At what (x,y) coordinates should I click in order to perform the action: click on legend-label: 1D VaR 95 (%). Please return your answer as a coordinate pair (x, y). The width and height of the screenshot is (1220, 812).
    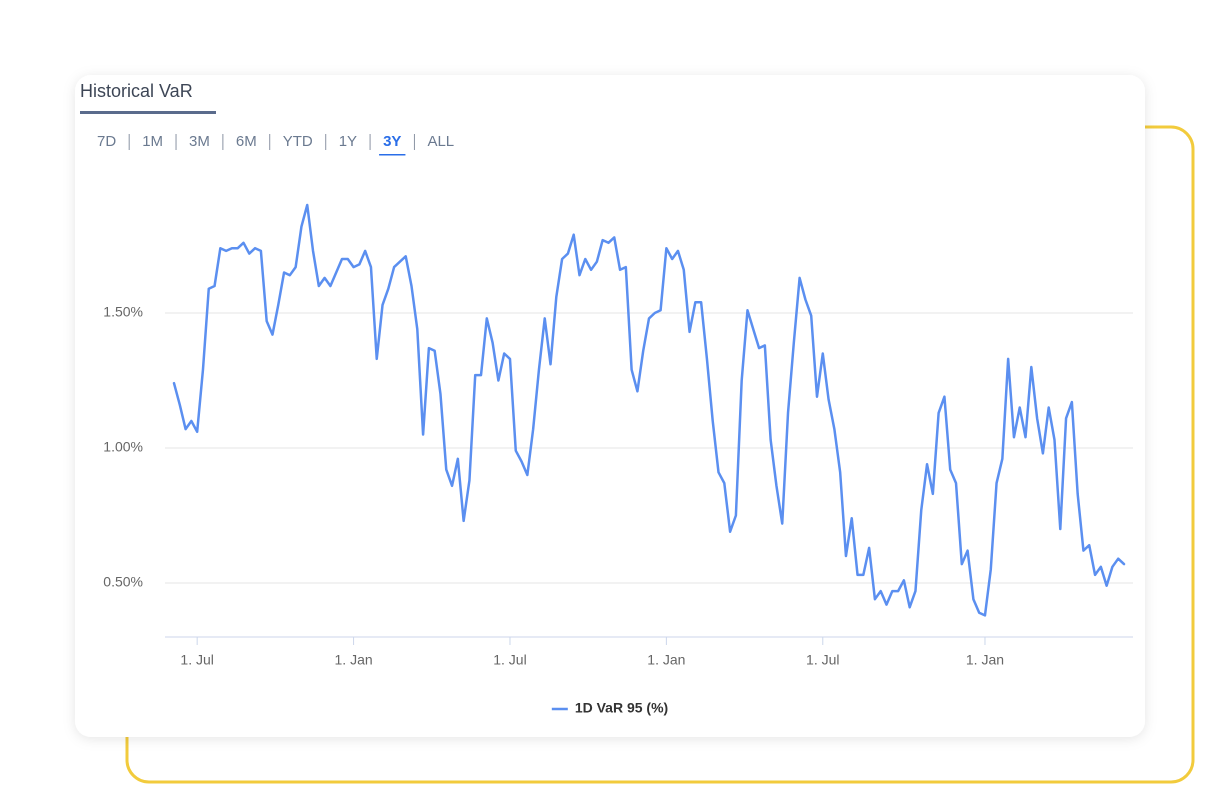
    Looking at the image, I should click on (621, 708).